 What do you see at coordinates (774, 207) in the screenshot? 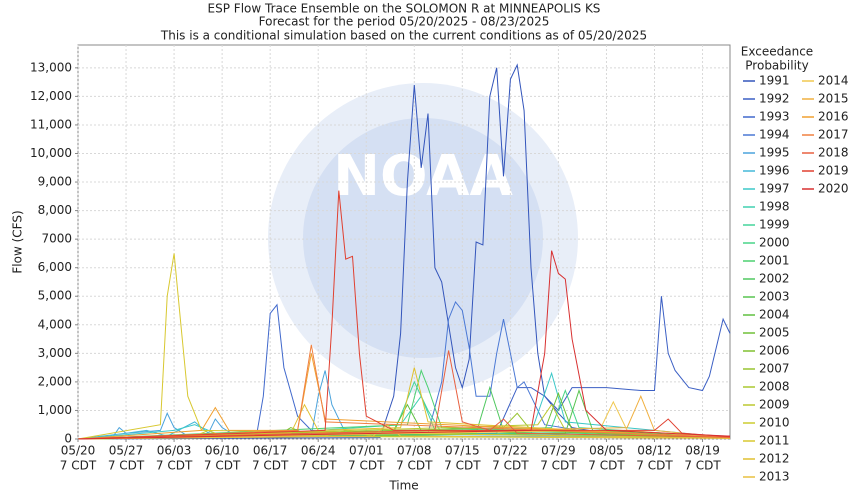
I see `legend-label: 1998` at bounding box center [774, 207].